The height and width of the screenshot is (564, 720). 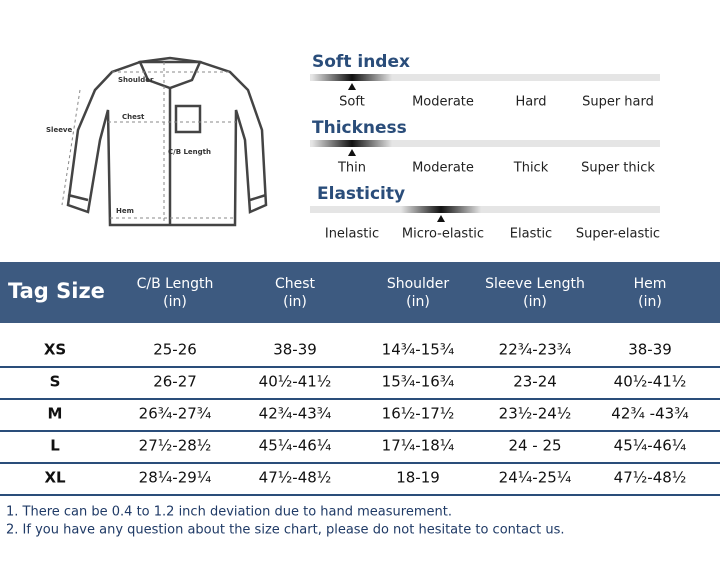 What do you see at coordinates (133, 117) in the screenshot?
I see `diagram-label: Chest` at bounding box center [133, 117].